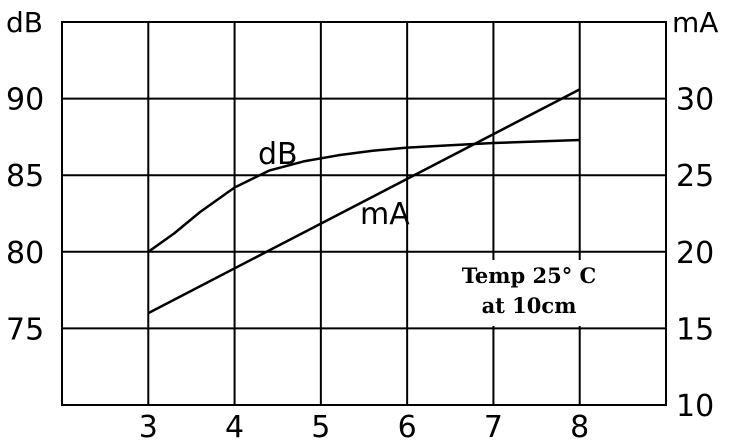  Describe the element at coordinates (25, 329) in the screenshot. I see `left-tick-label-75: 75` at that location.